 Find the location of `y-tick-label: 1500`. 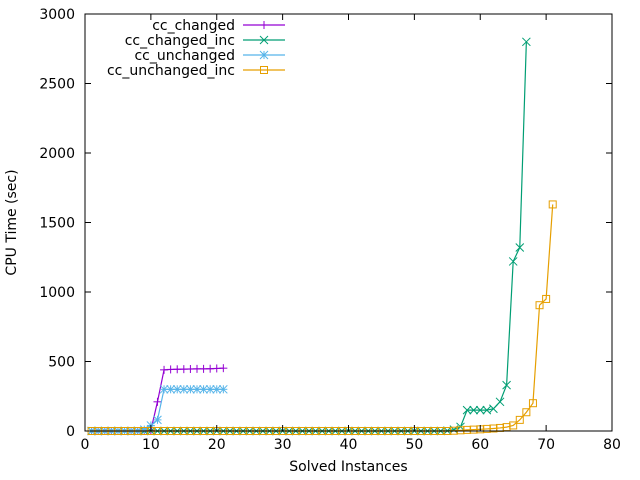

y-tick-label: 1500 is located at coordinates (57, 224).